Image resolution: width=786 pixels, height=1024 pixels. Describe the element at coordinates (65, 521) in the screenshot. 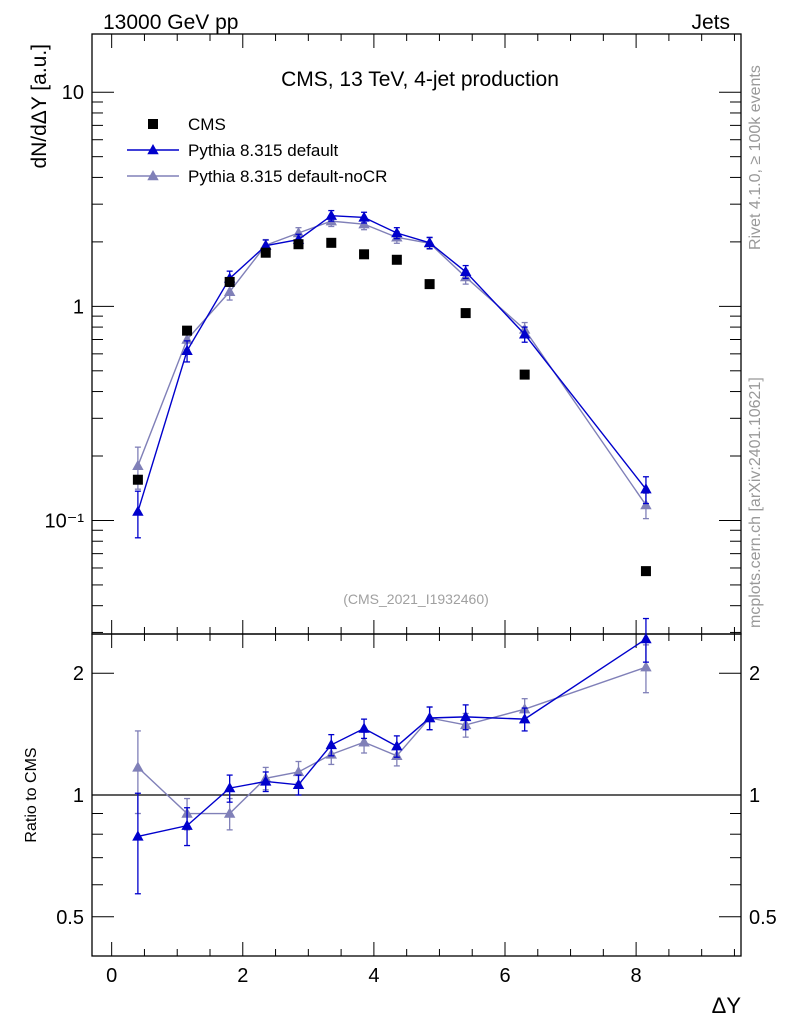

I see `main-y-tick-label: 10⁻¹` at that location.